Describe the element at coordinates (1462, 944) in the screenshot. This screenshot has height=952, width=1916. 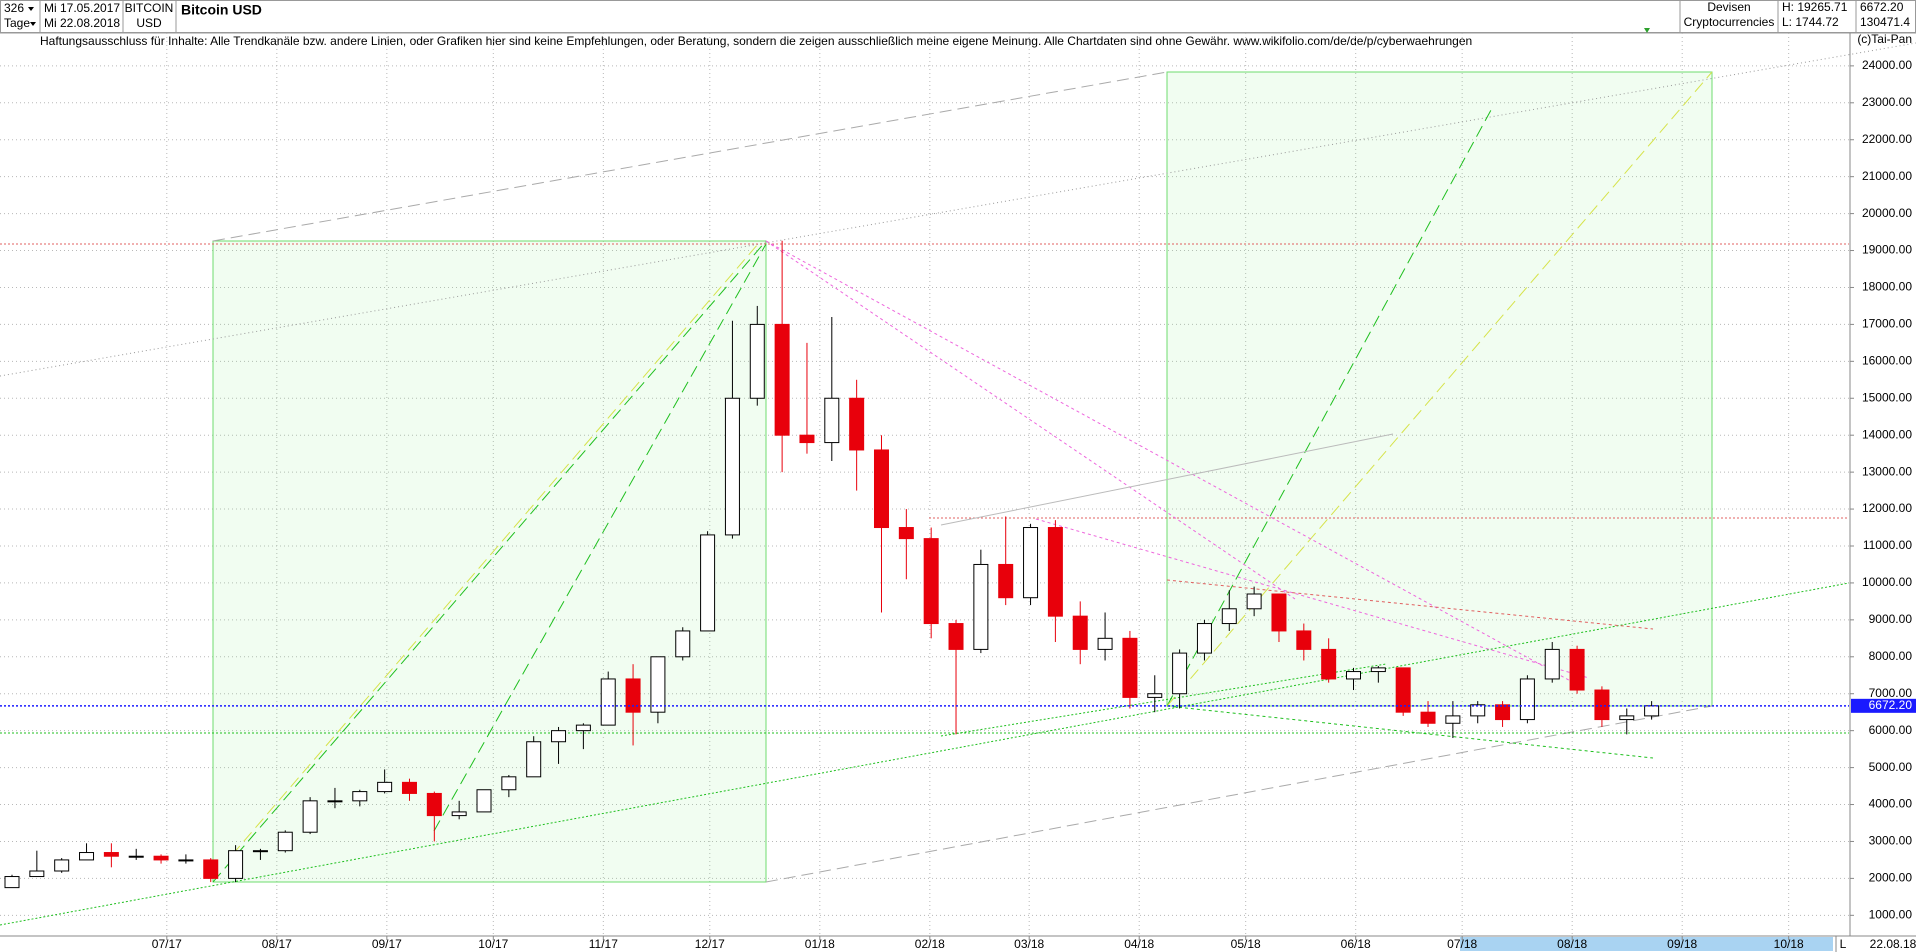
I see `x-tick-label: 07/18` at that location.